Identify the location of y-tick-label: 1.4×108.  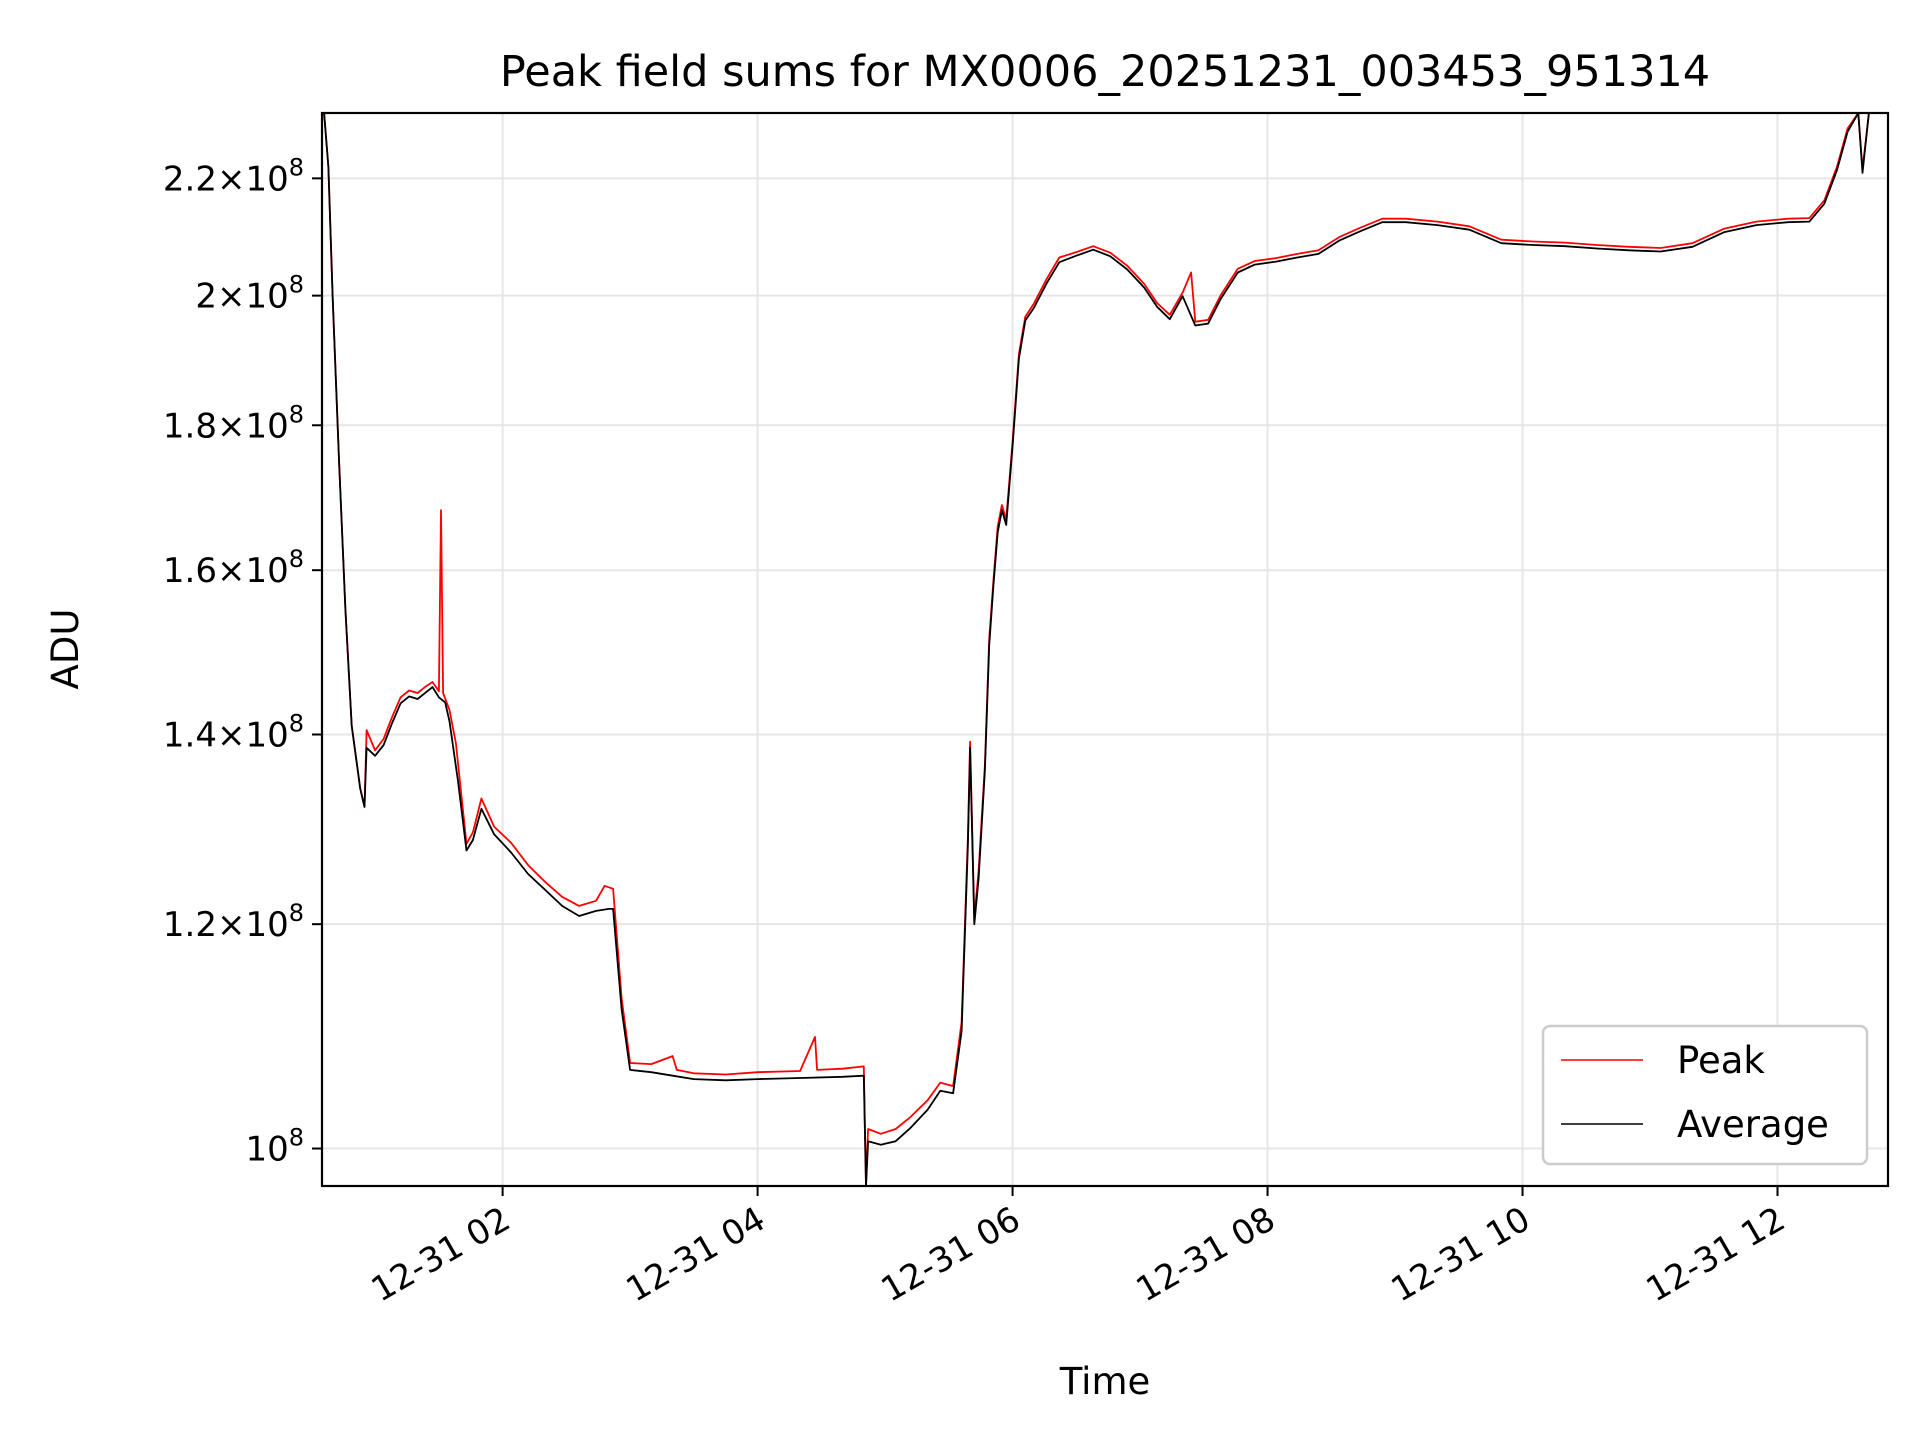
(233, 733).